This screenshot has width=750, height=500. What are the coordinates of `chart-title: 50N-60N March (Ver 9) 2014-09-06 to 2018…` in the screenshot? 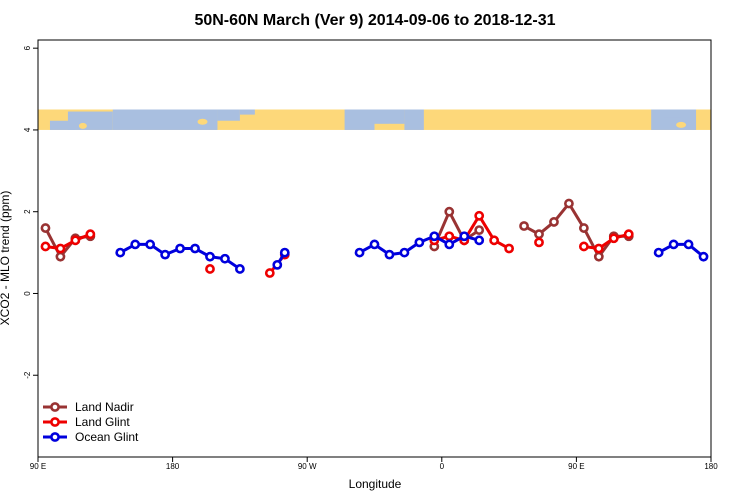 It's located at (374, 20).